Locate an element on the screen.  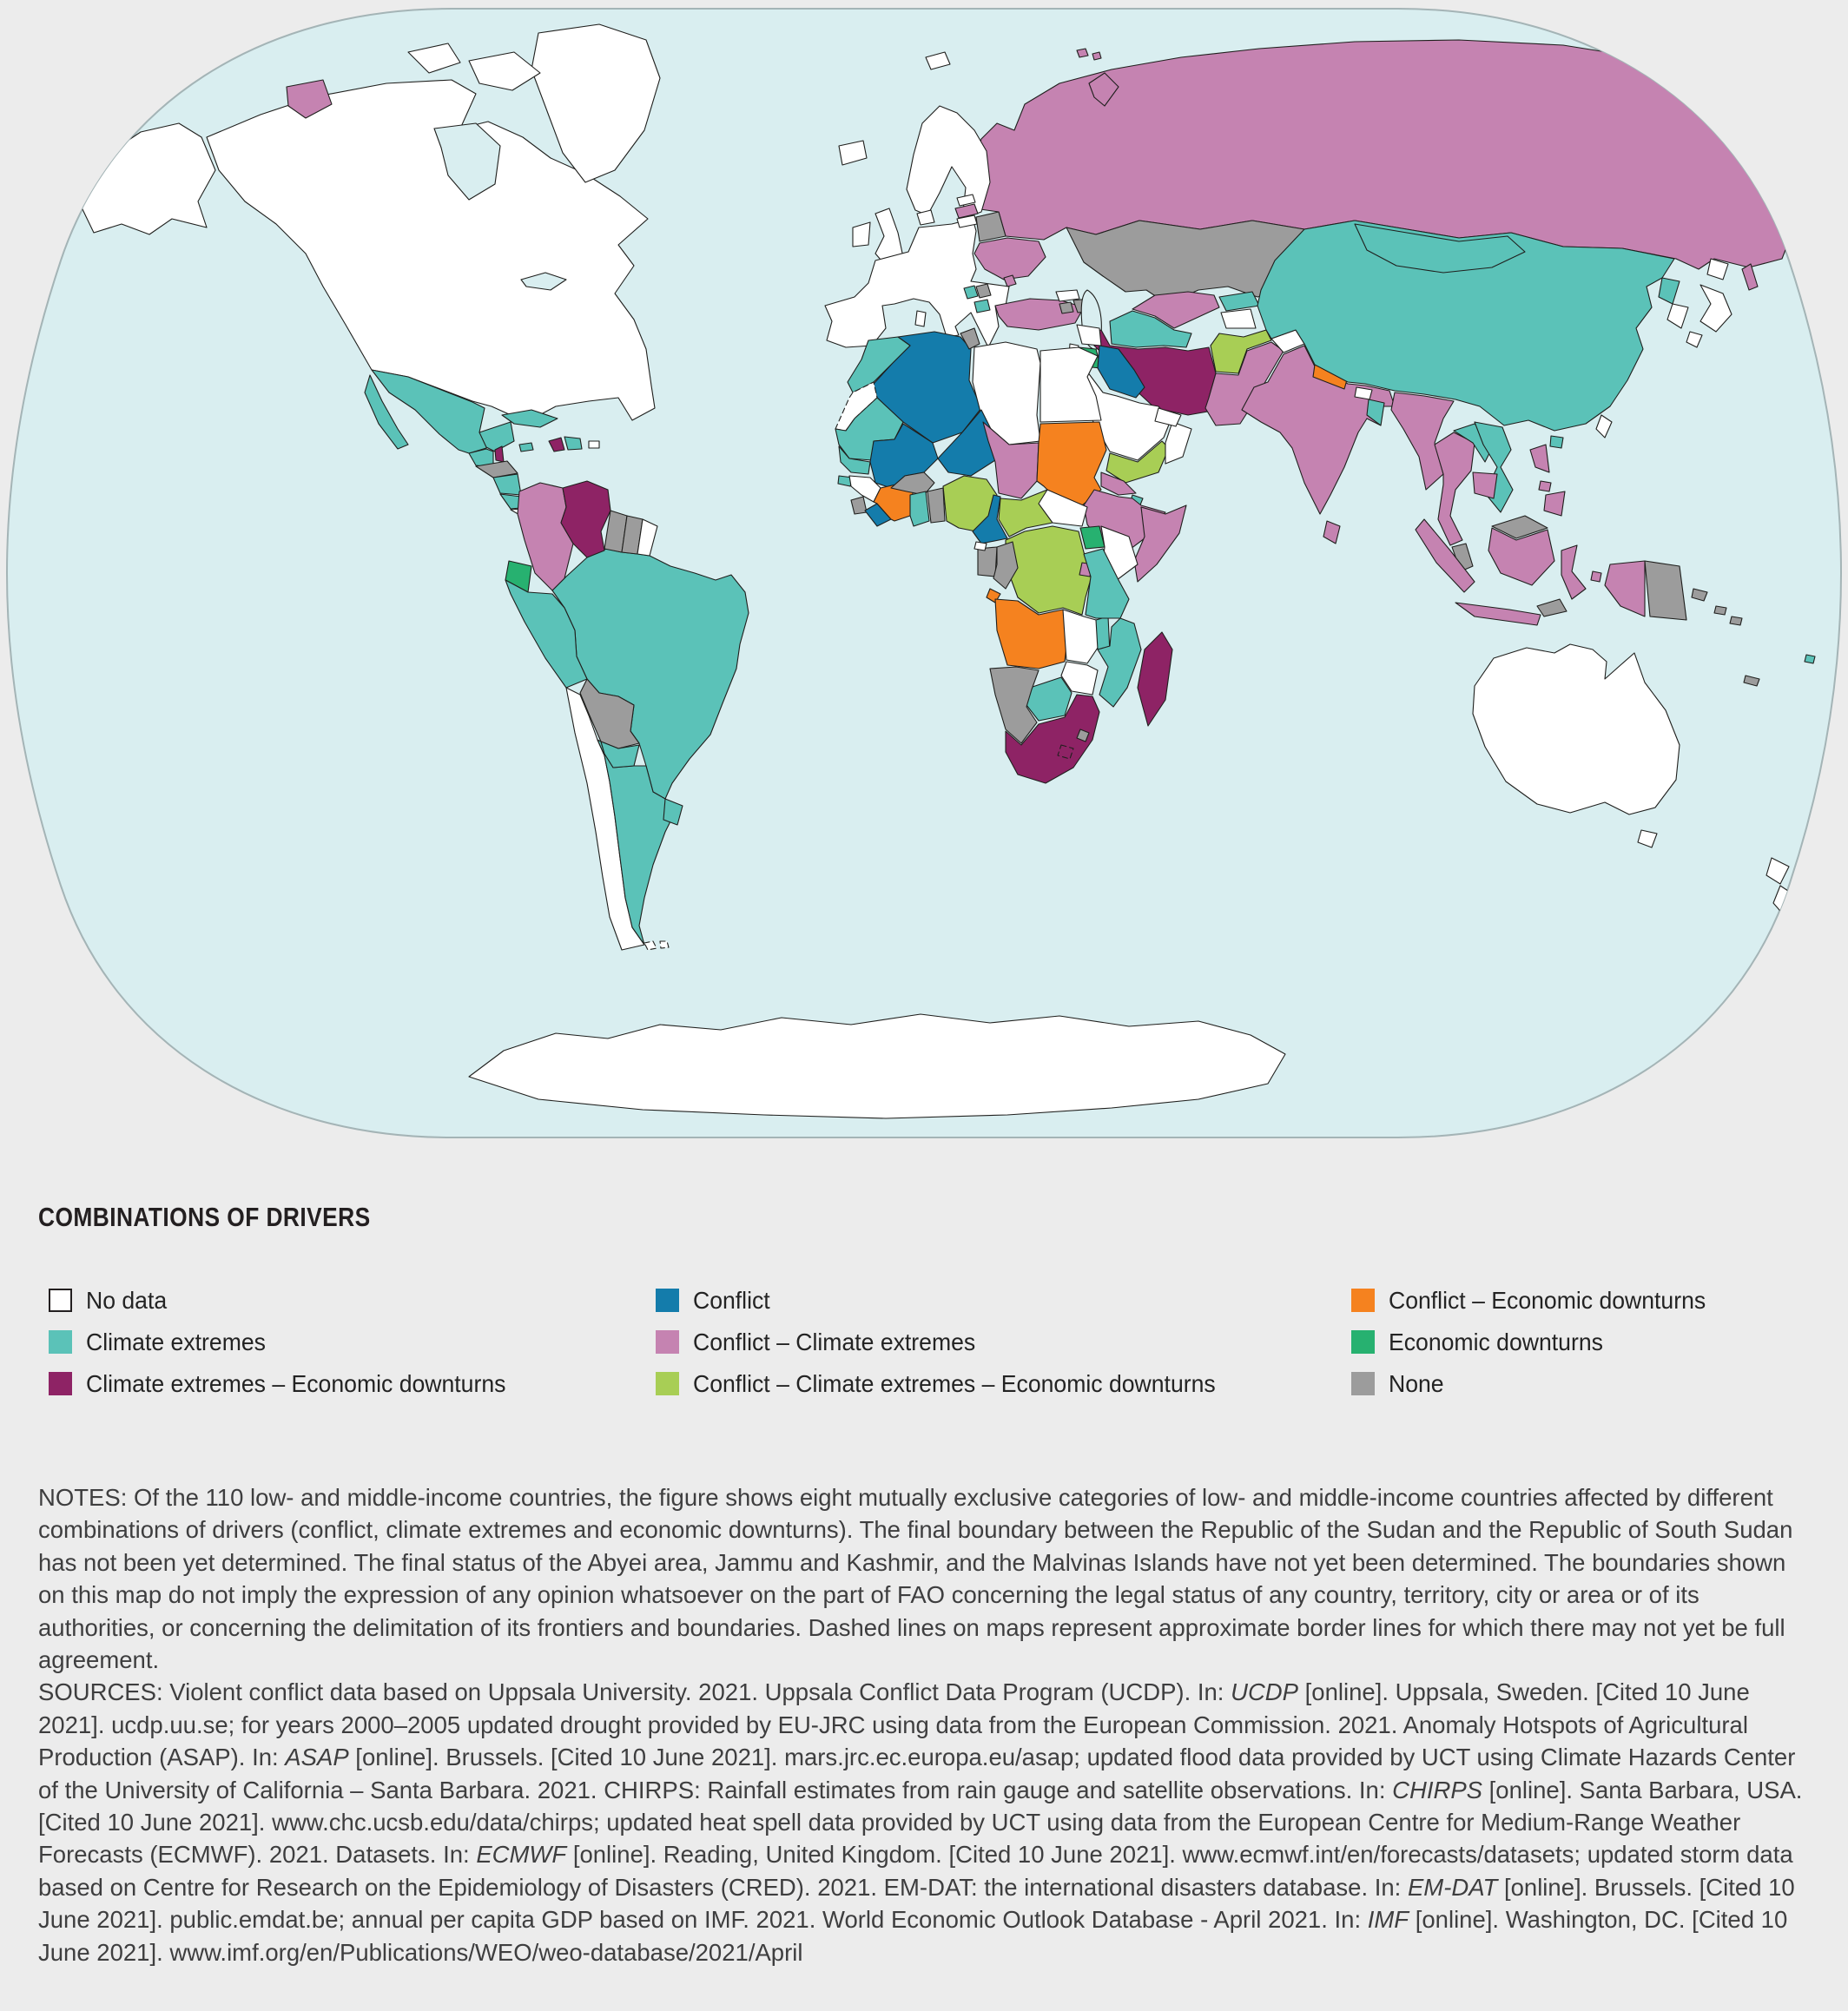
region-new-zealand-north is located at coordinates (1778, 871).